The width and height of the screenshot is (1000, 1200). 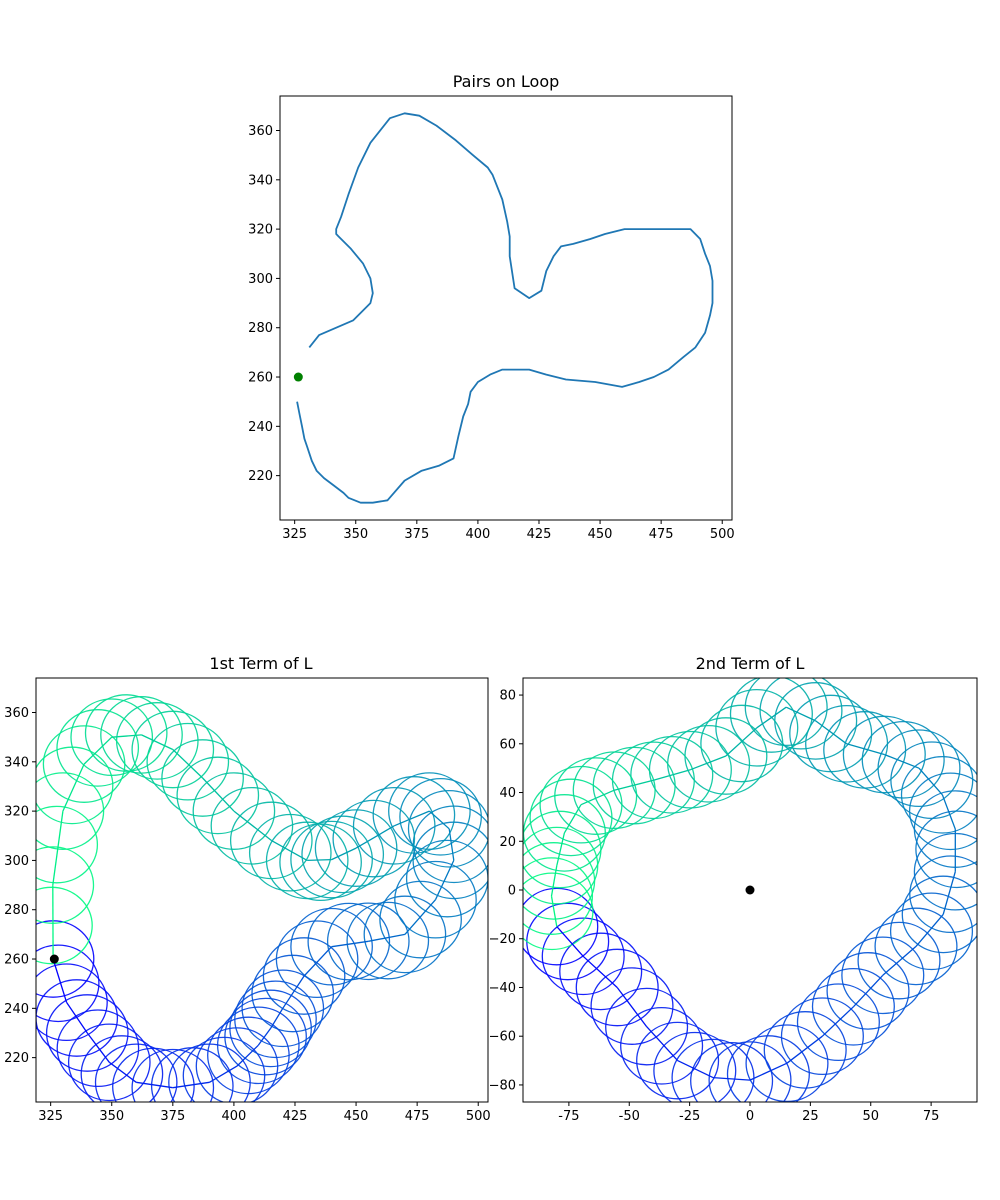 What do you see at coordinates (507, 842) in the screenshot?
I see `y-tick-label: 20` at bounding box center [507, 842].